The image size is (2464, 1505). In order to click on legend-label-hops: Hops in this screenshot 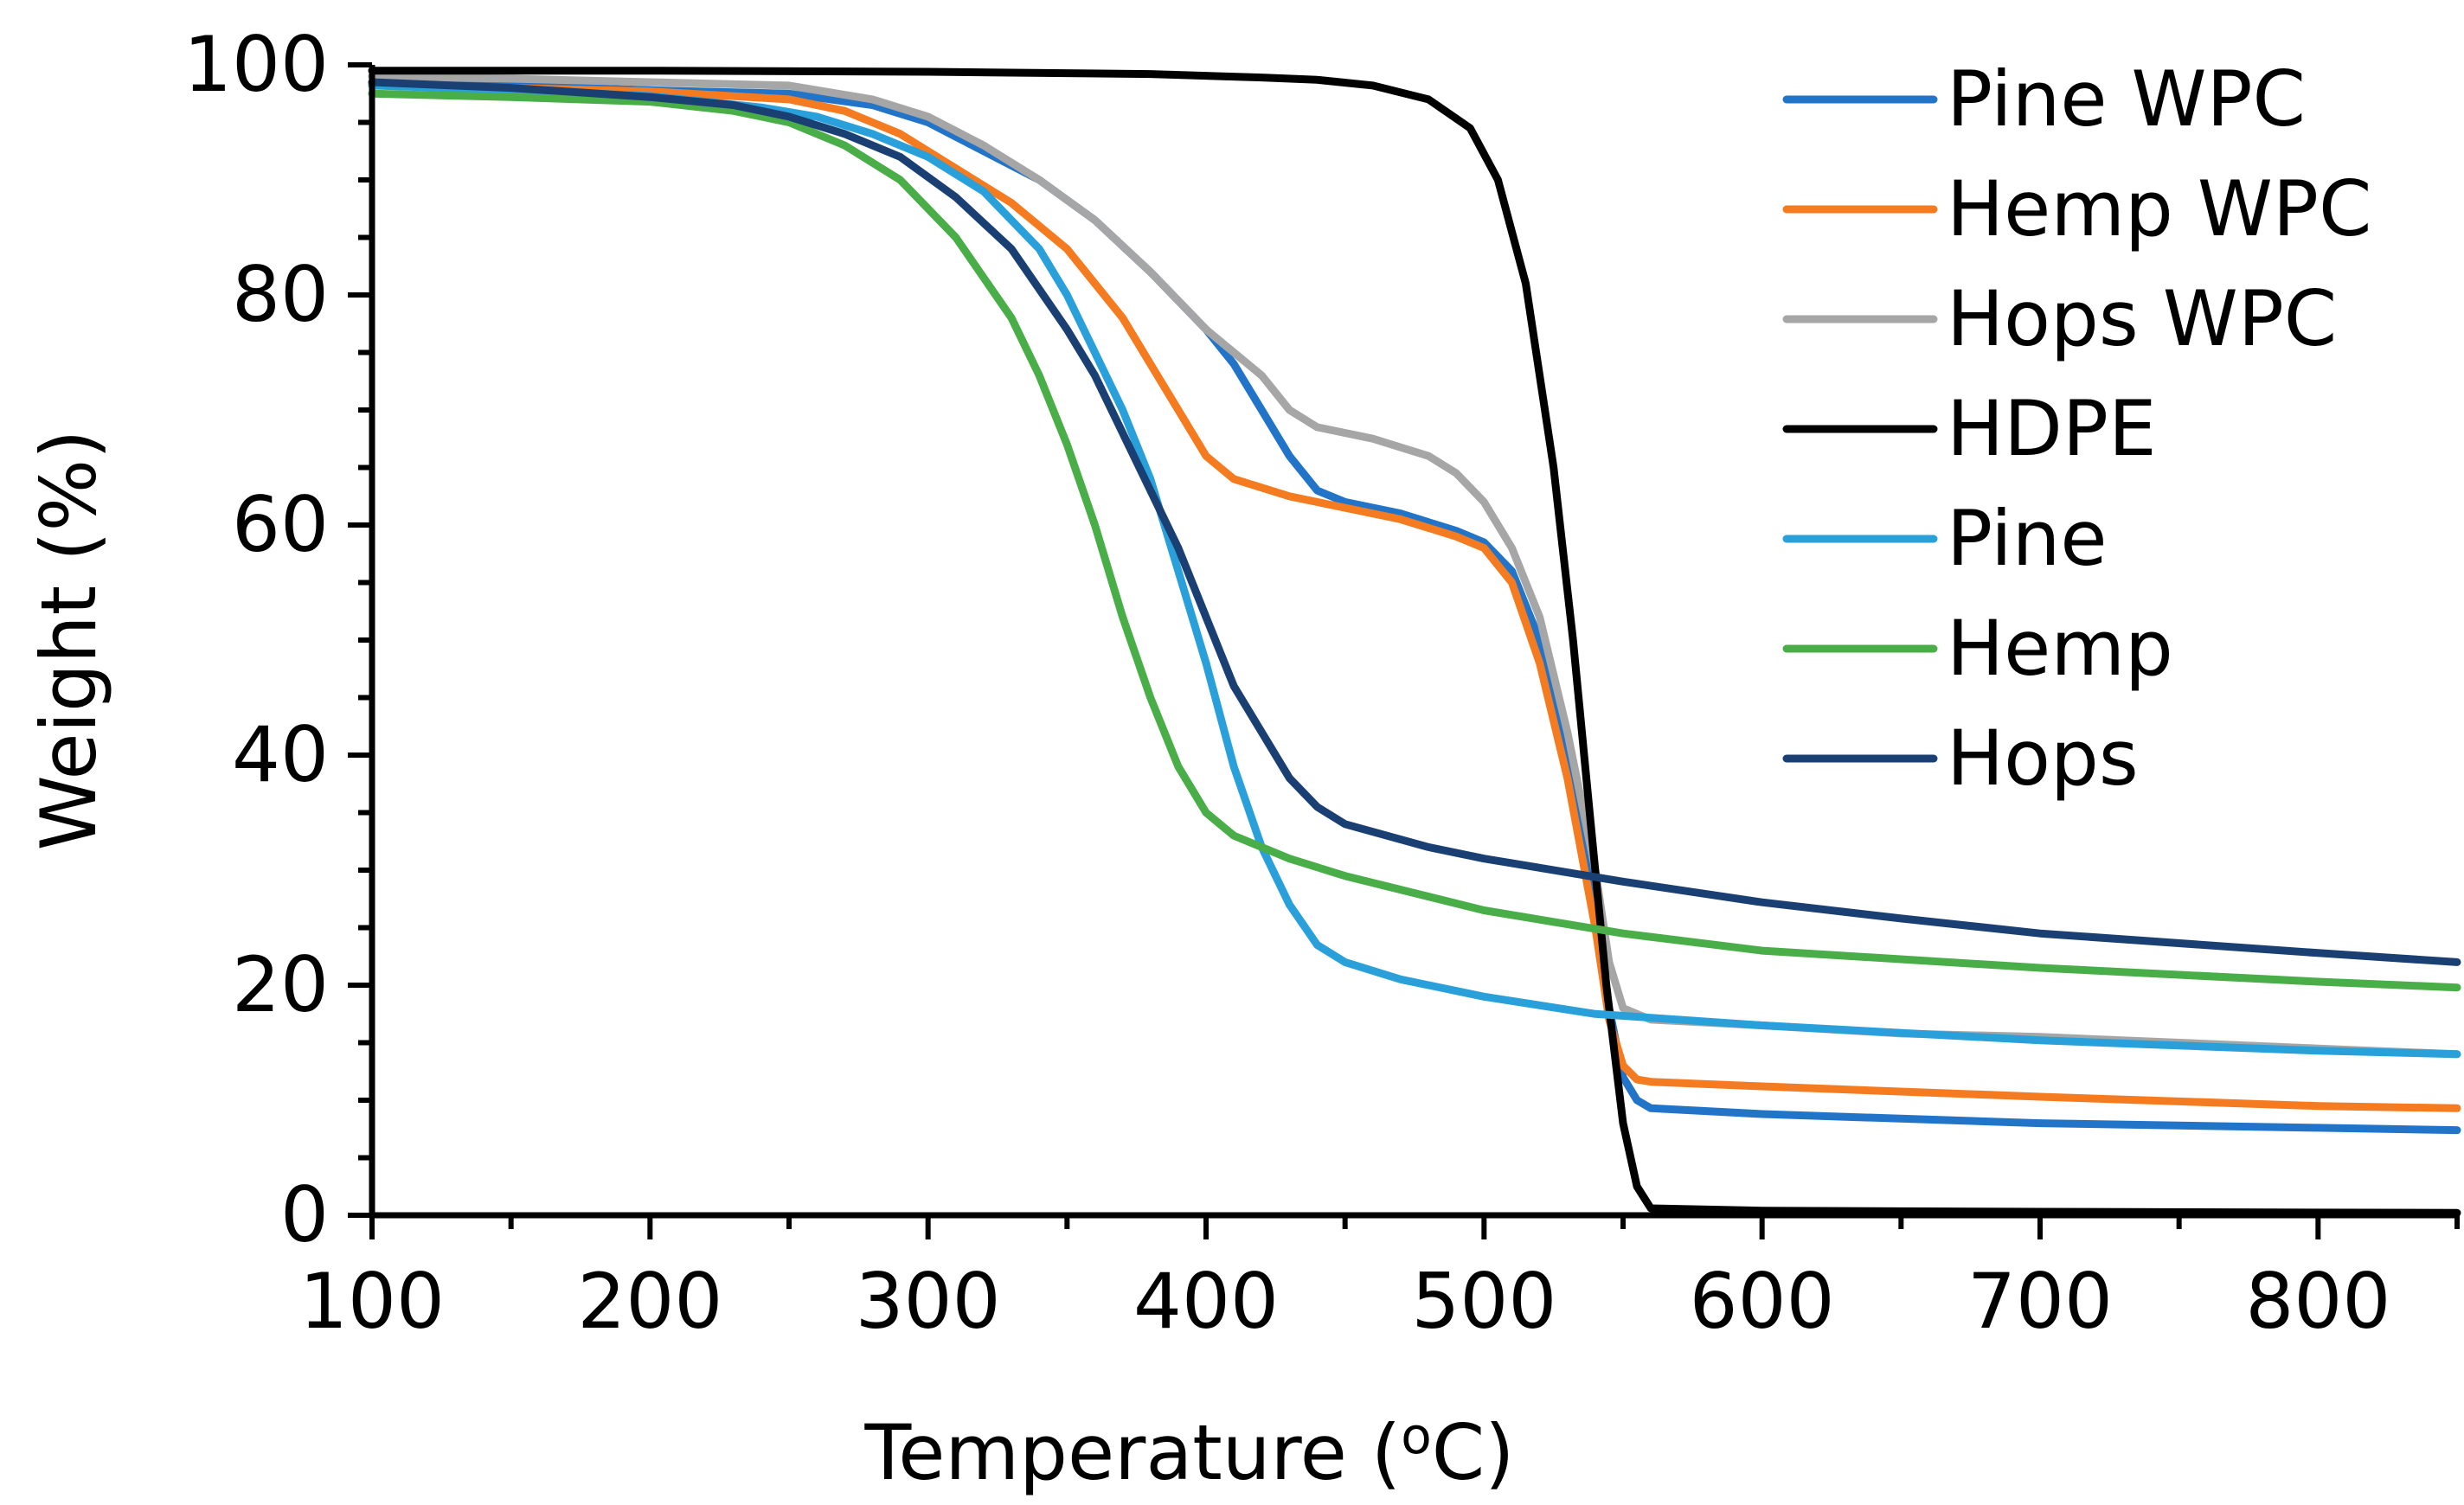, I will do `click(2043, 758)`.